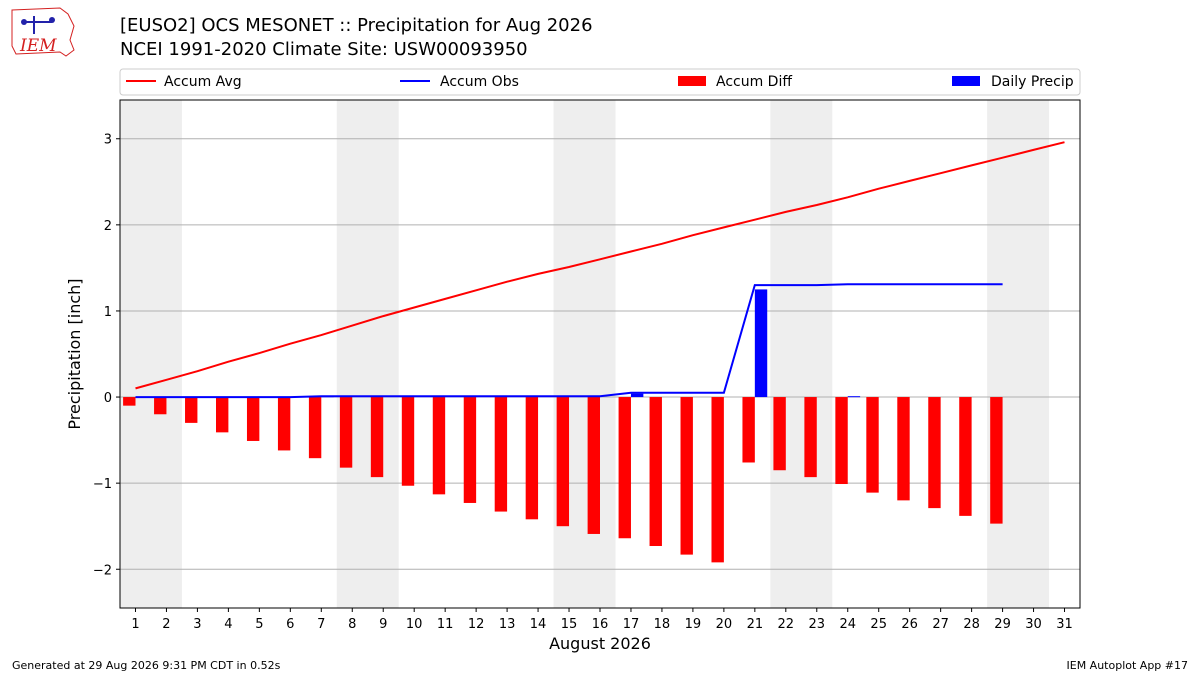 This screenshot has width=1200, height=675. What do you see at coordinates (476, 624) in the screenshot?
I see `x-tick-label: 12` at bounding box center [476, 624].